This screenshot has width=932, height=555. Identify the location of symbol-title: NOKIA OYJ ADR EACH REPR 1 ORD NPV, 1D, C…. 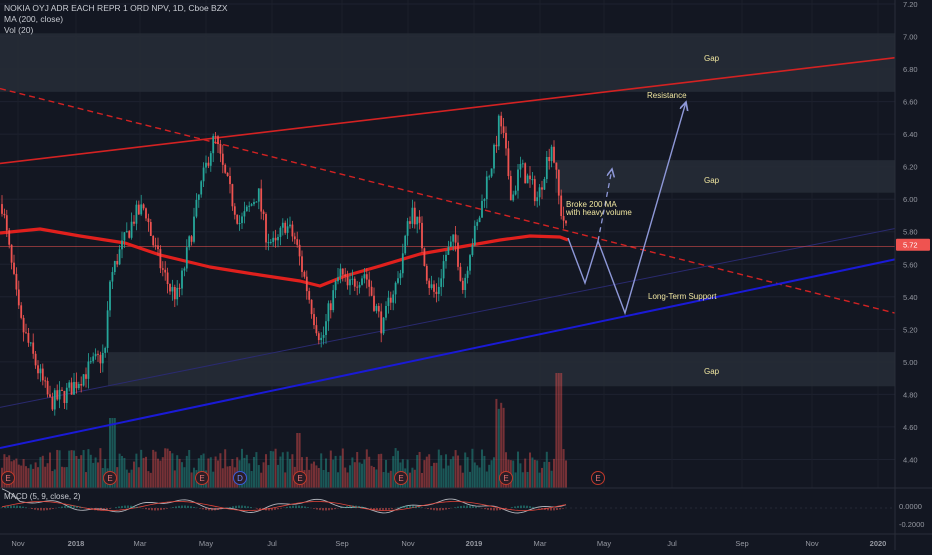
(116, 8).